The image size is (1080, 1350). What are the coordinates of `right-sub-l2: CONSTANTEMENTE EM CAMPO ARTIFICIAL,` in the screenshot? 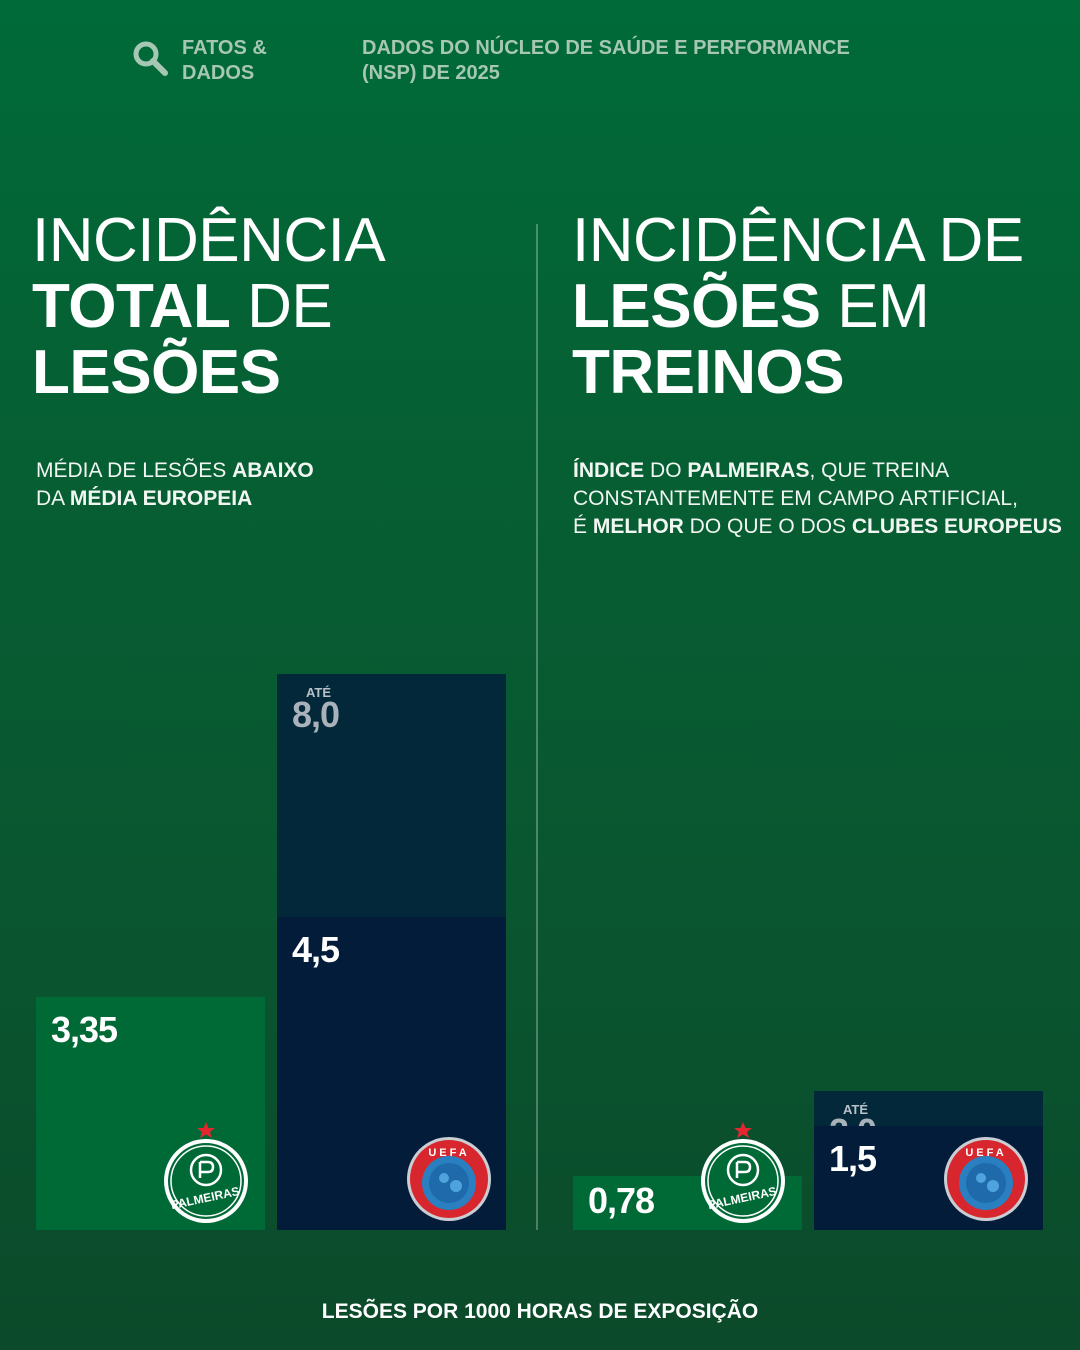 It's located at (795, 498).